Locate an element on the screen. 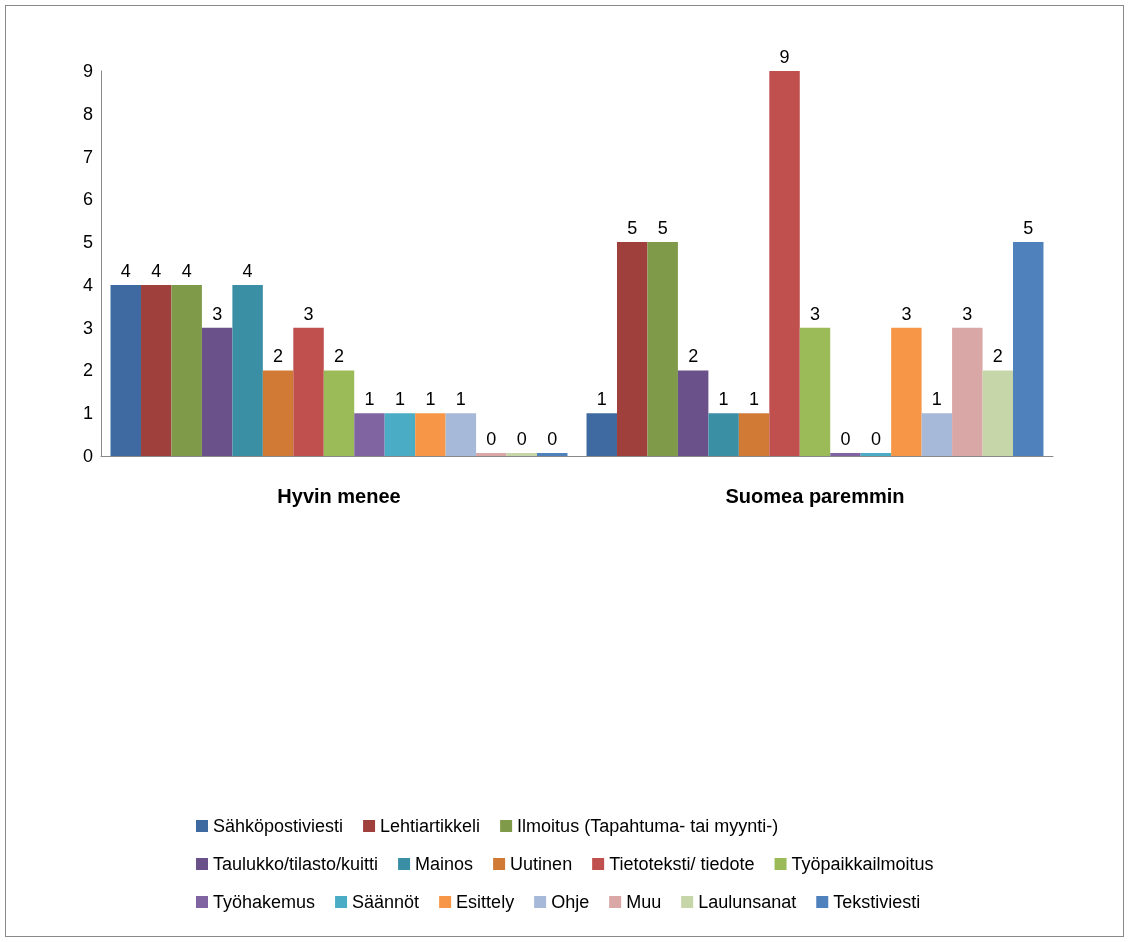 Image resolution: width=1129 pixels, height=942 pixels. legend-label: Mainos is located at coordinates (444, 864).